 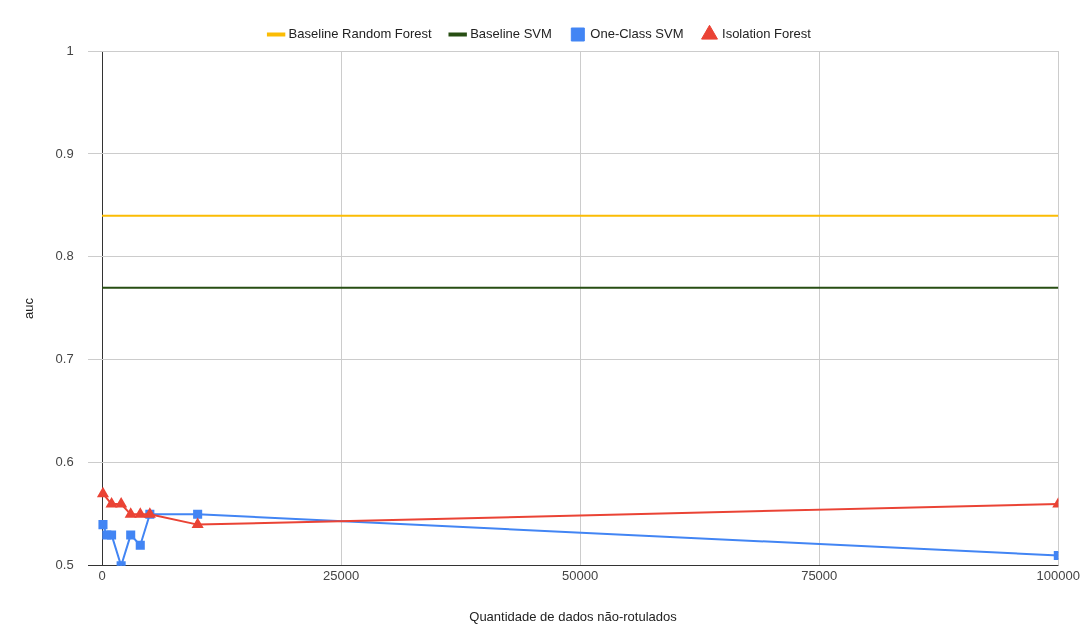 I want to click on y-tick-label: 0.7, so click(x=64, y=359).